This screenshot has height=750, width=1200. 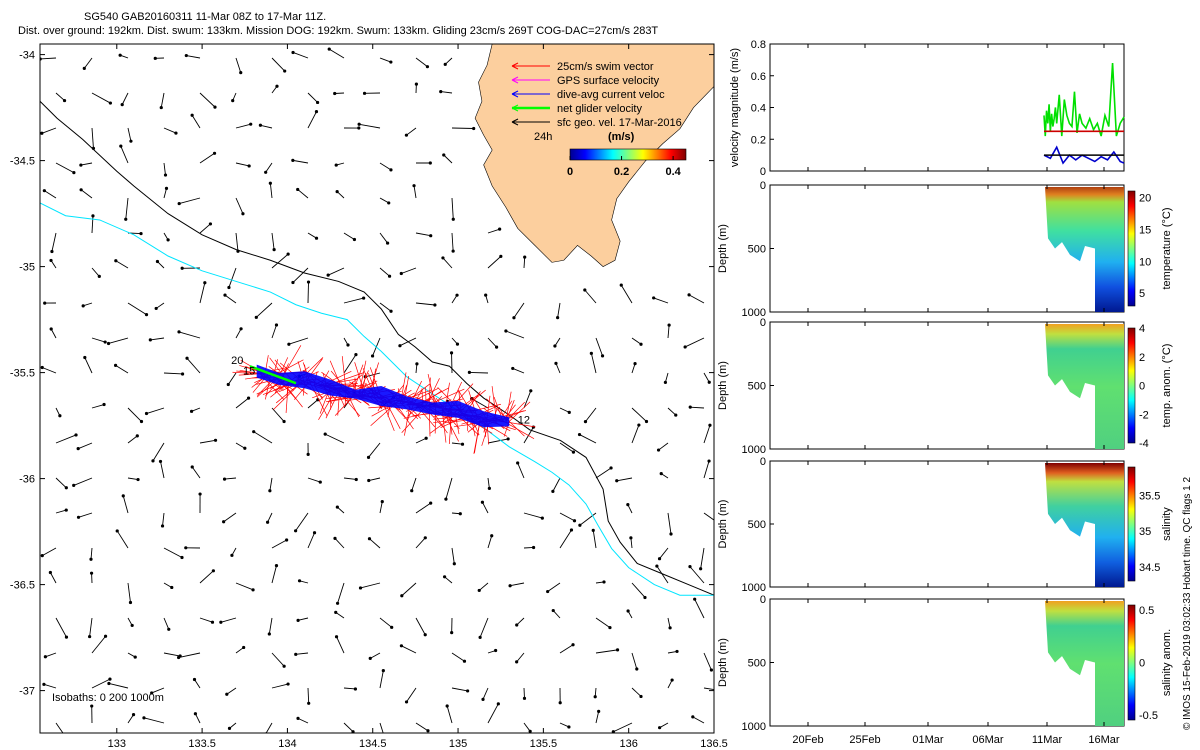 I want to click on salinity-section, so click(x=1084, y=525).